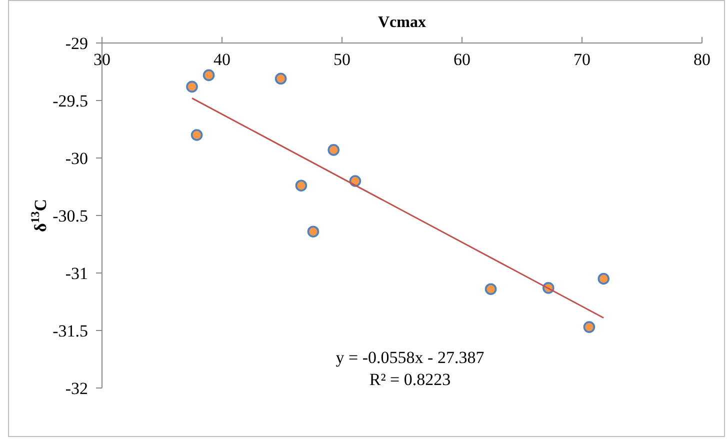 This screenshot has height=439, width=727. Describe the element at coordinates (76, 274) in the screenshot. I see `y-tick-label: -31` at that location.